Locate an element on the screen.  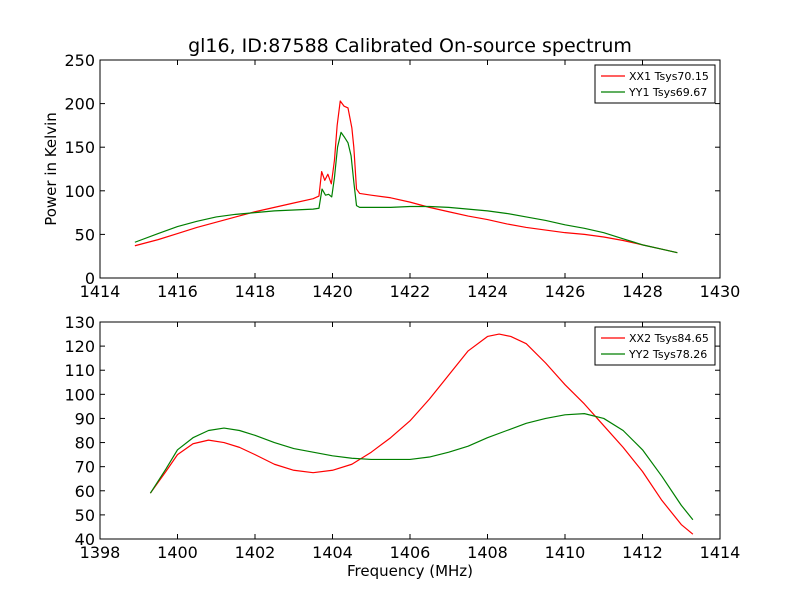
legend-label: XX2 Tsys84.65 is located at coordinates (669, 338).